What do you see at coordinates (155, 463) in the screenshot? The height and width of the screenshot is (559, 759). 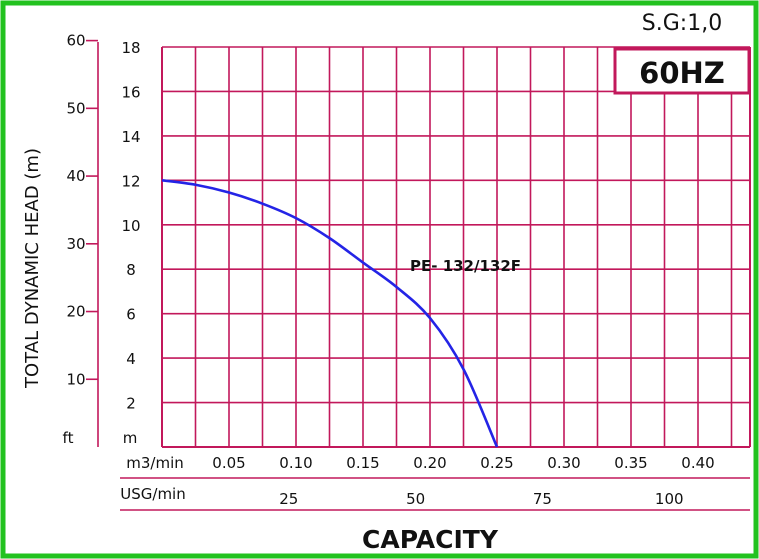 I see `unit-m3min-label: m3/min` at bounding box center [155, 463].